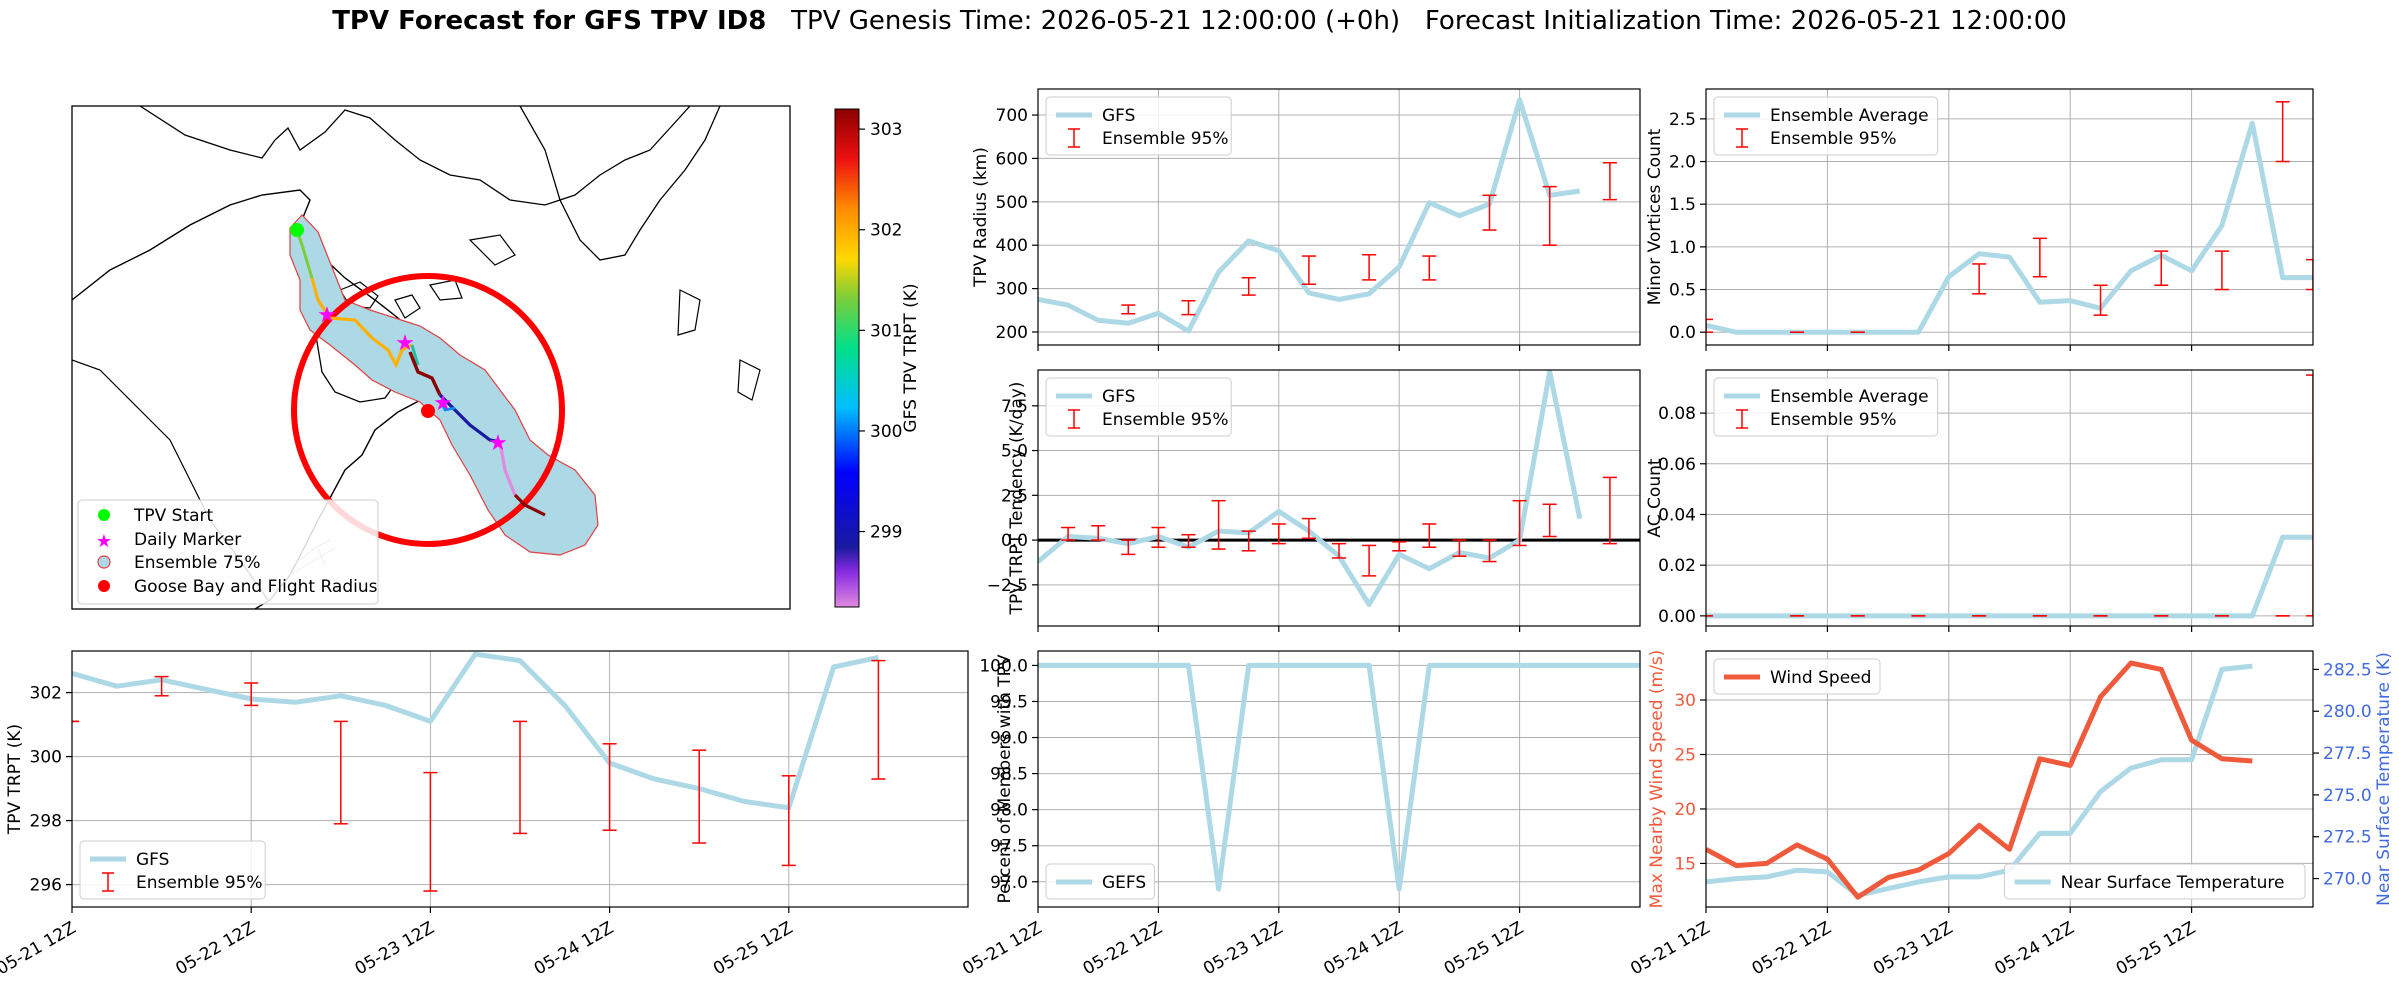 The image size is (2399, 982). I want to click on y2-tick-label: 277.5, so click(2347, 754).